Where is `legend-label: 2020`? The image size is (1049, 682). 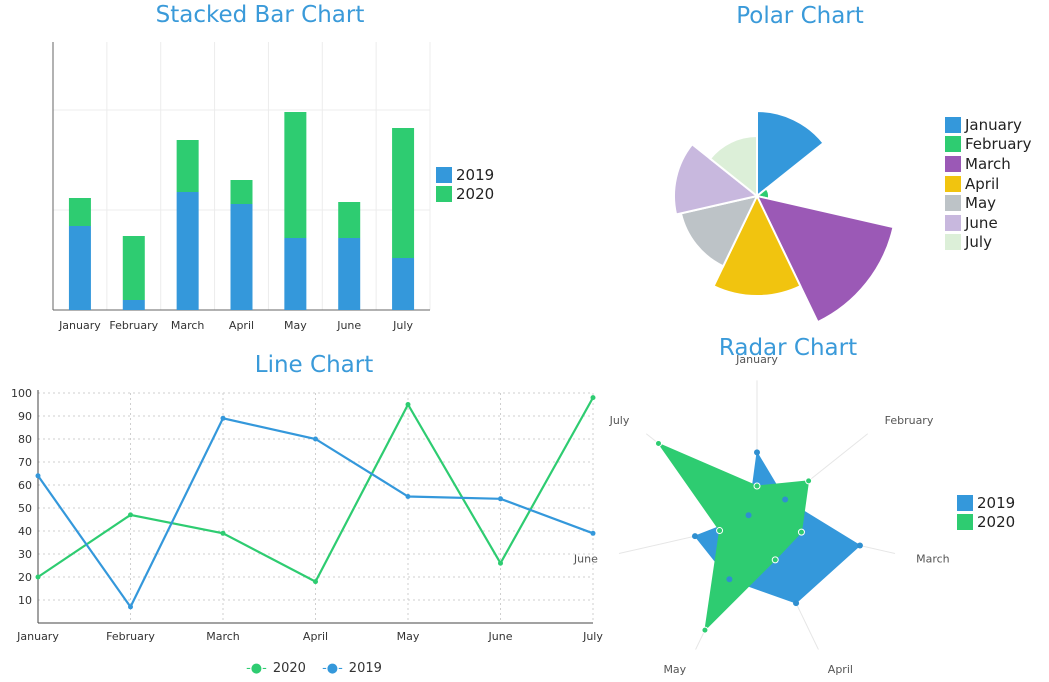 legend-label: 2020 is located at coordinates (996, 522).